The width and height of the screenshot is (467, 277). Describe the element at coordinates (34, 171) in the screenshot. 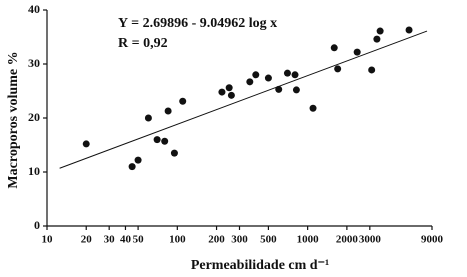

I see `y-tick-label: 10` at that location.